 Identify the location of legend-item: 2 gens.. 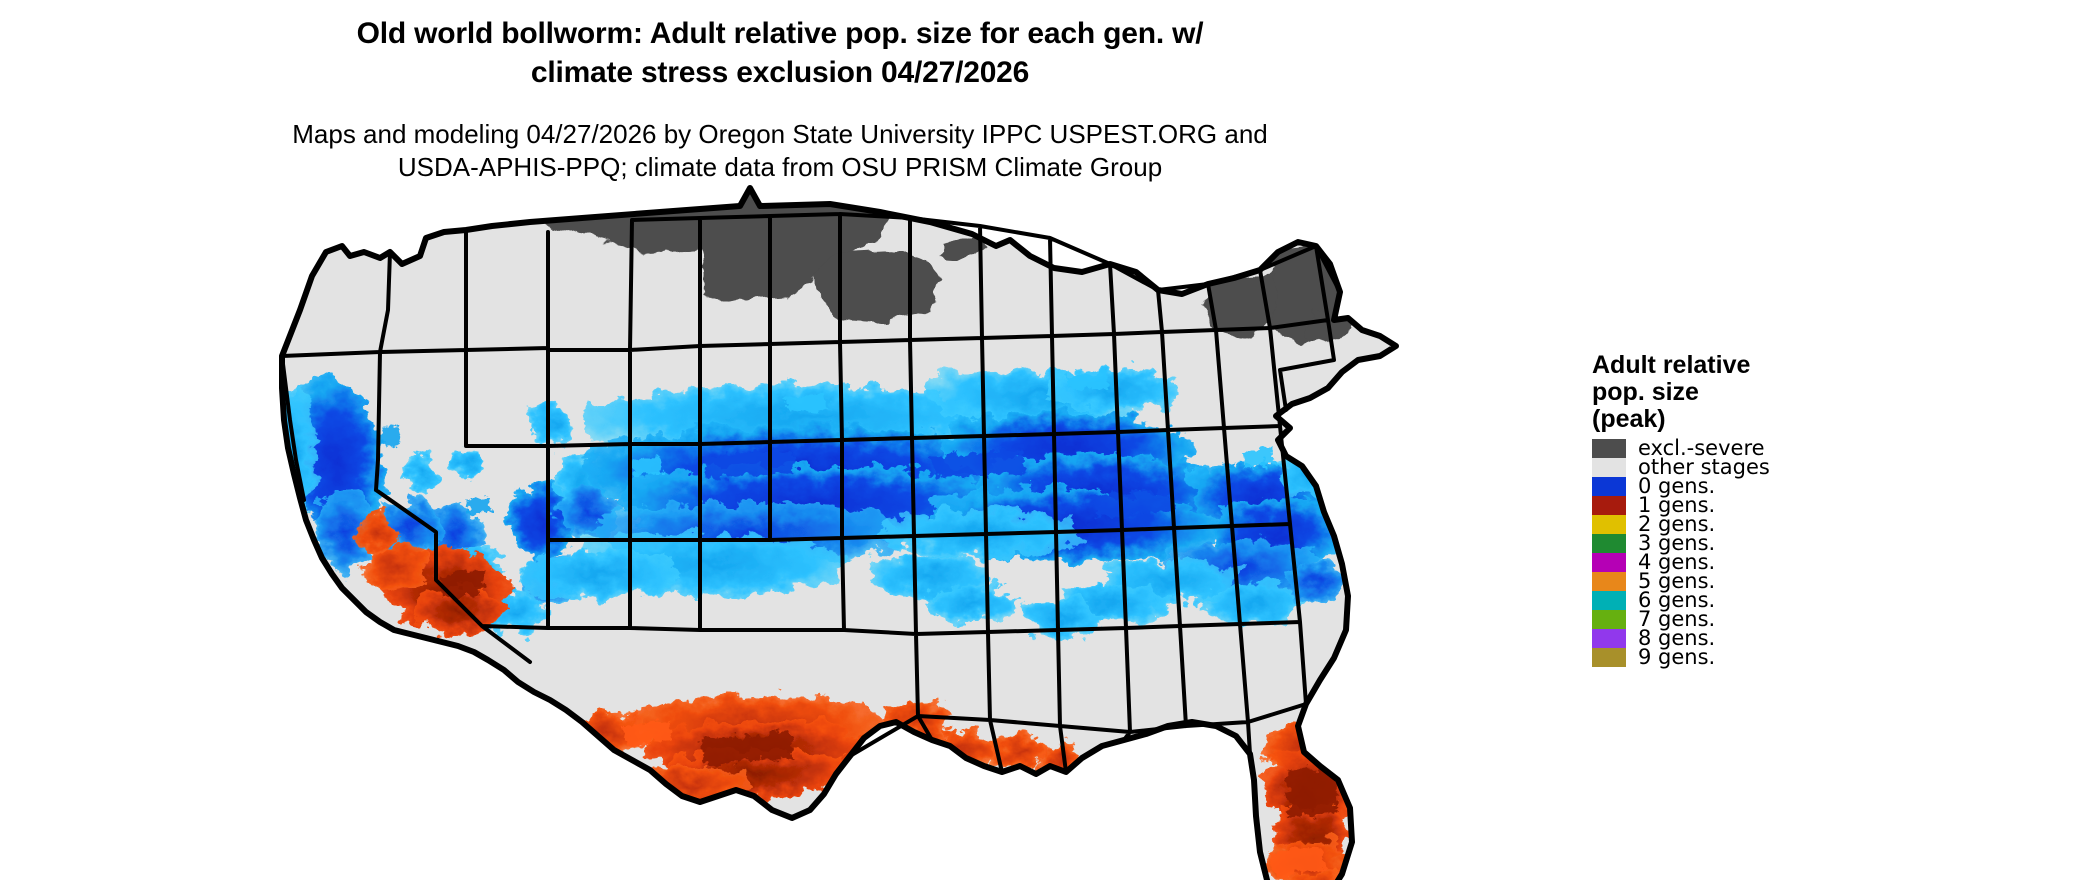
(1802, 524).